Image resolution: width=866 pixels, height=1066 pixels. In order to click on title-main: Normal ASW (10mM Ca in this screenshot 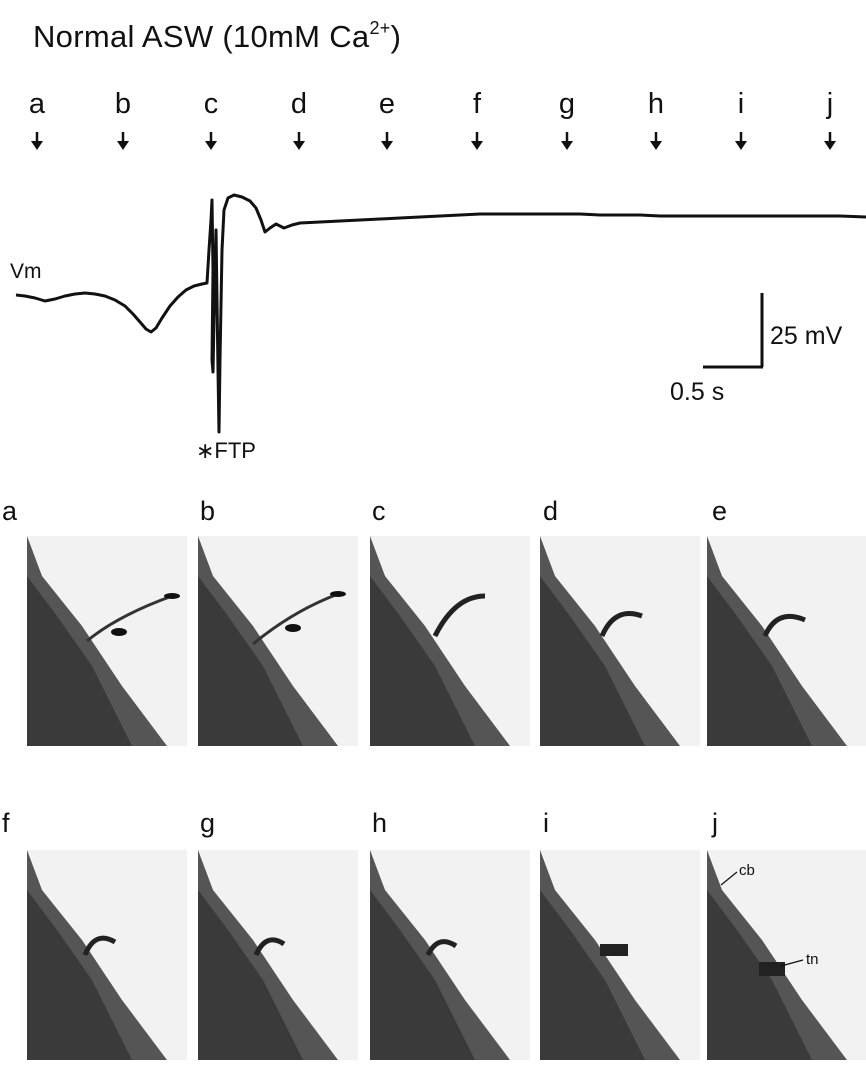, I will do `click(201, 36)`.